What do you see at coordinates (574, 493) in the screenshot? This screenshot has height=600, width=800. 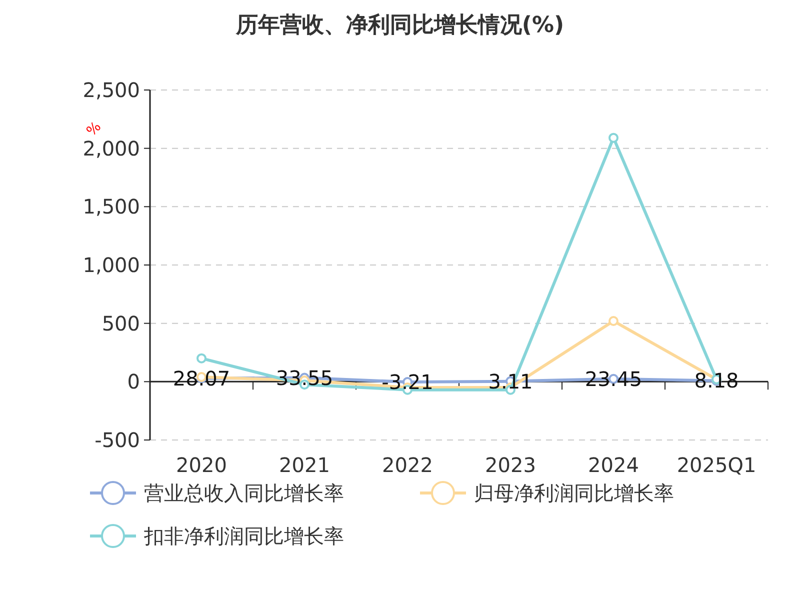 I see `legend-label: 归母净利润同比增长率` at bounding box center [574, 493].